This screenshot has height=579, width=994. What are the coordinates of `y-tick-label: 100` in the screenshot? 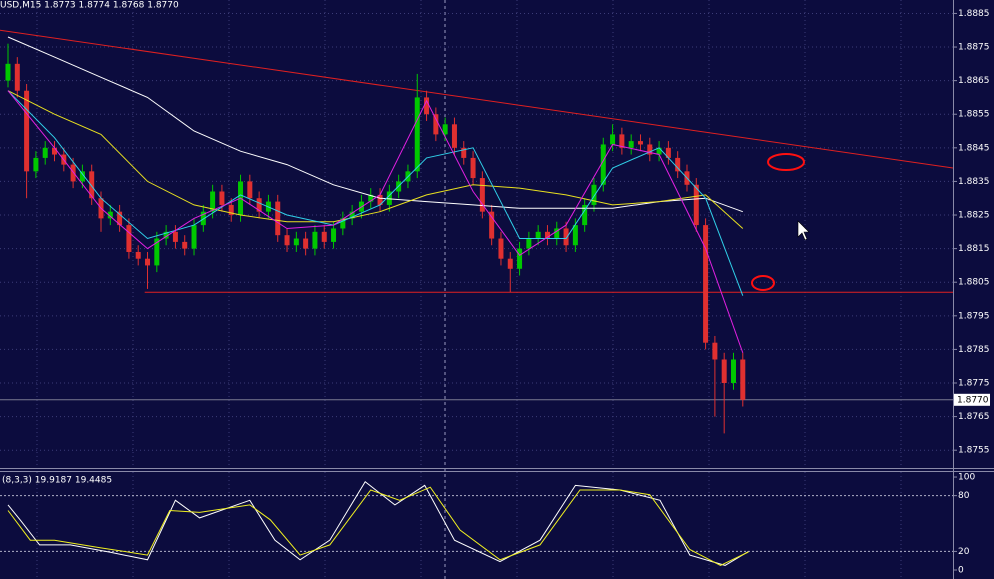 It's located at (966, 478).